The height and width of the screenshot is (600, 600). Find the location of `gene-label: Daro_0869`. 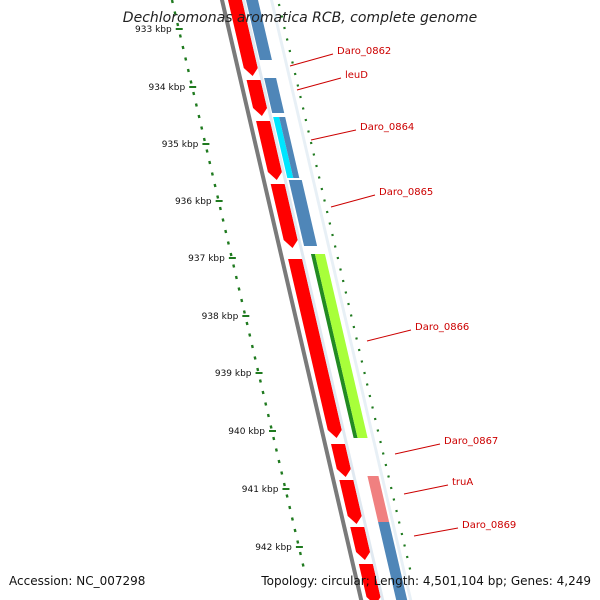

gene-label: Daro_0869 is located at coordinates (489, 525).